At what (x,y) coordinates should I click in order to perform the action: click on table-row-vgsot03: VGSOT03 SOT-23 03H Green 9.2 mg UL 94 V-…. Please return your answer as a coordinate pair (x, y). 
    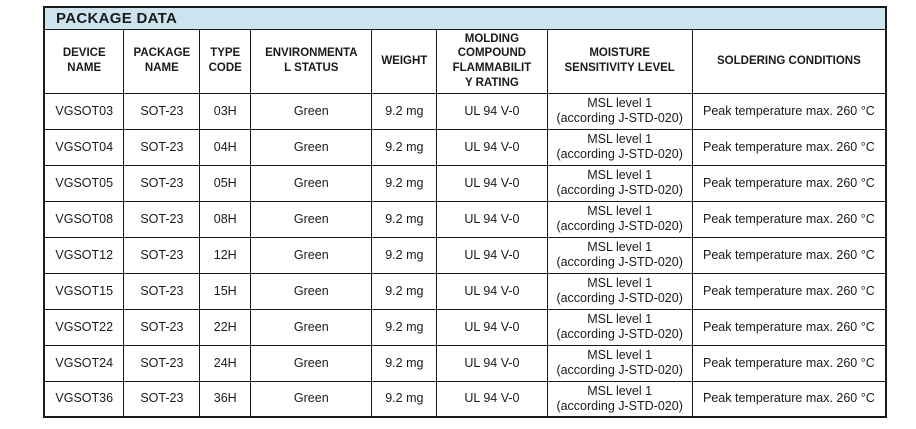
    Looking at the image, I should click on (465, 111).